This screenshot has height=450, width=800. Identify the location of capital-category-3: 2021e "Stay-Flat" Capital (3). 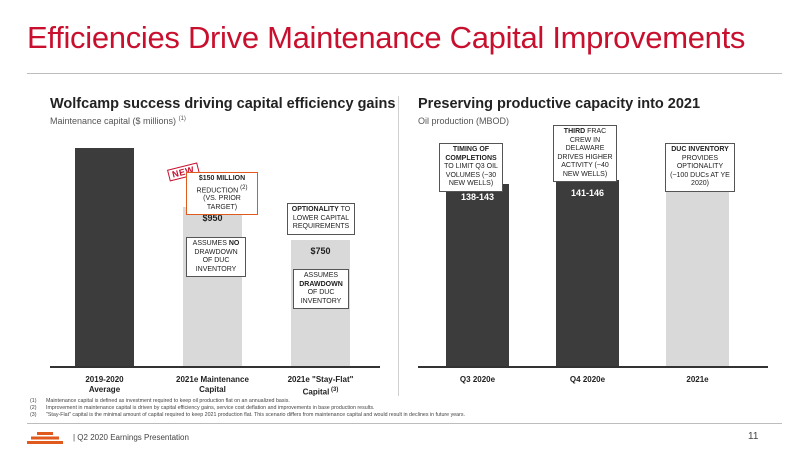
(320, 386).